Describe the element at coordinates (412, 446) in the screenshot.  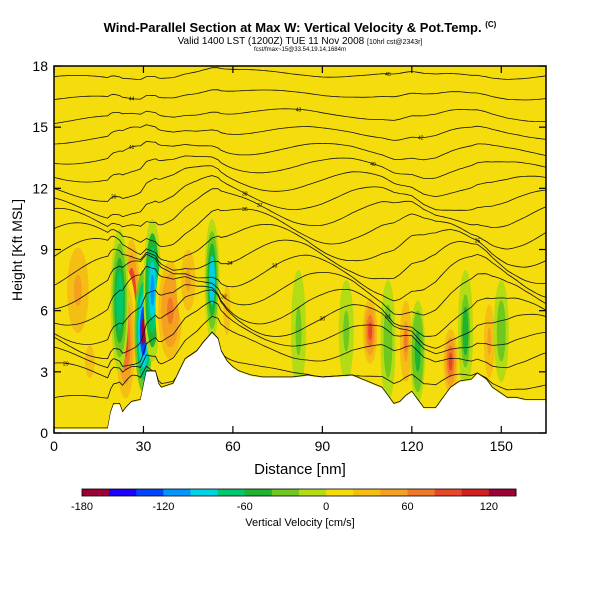
I see `x-tick-label: 120` at that location.